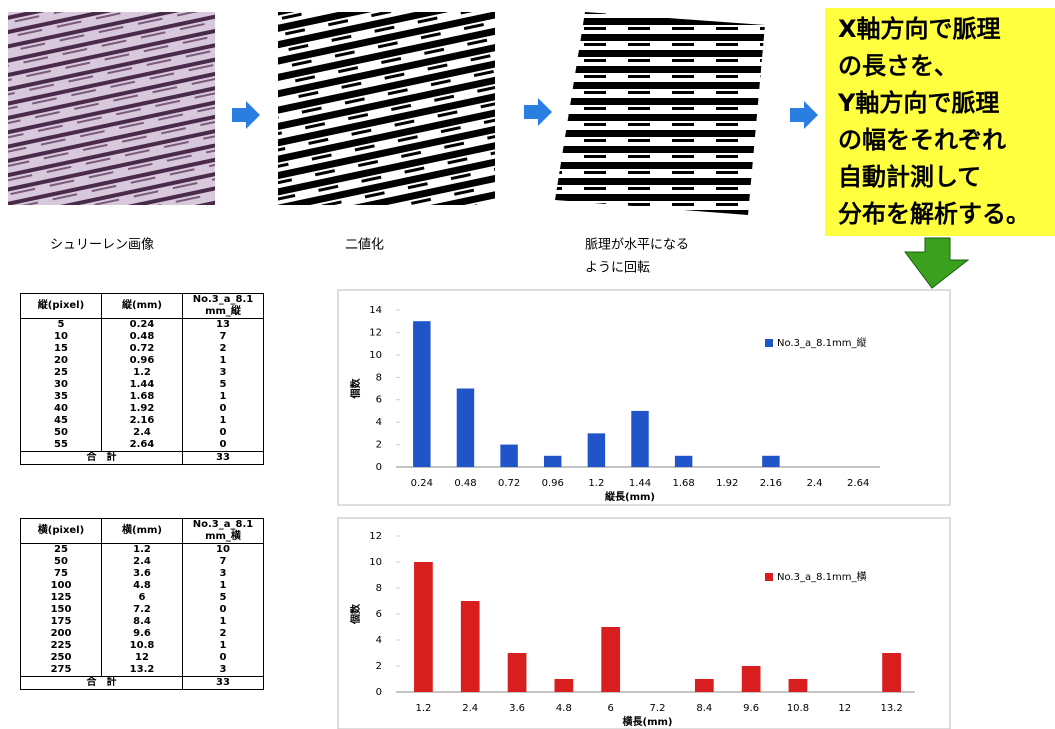  I want to click on cell: 横(pixel), so click(61, 531).